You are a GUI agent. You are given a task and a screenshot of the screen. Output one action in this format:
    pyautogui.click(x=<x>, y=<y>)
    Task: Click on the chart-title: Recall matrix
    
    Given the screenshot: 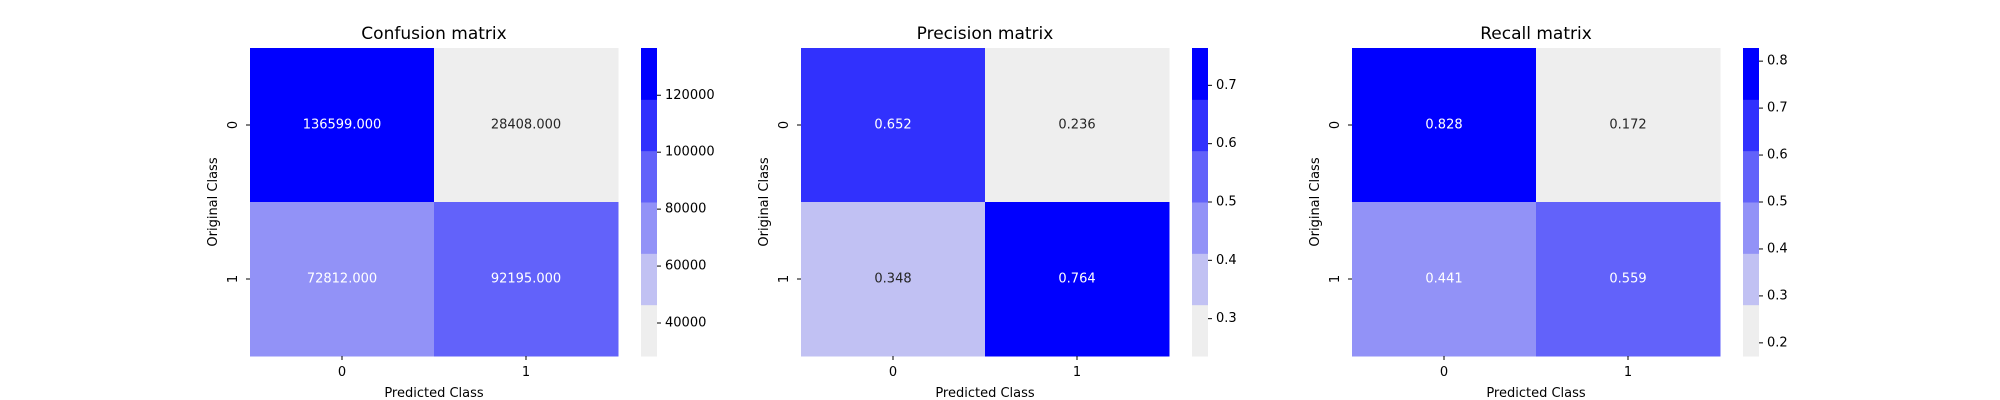 What is the action you would take?
    pyautogui.click(x=1536, y=34)
    